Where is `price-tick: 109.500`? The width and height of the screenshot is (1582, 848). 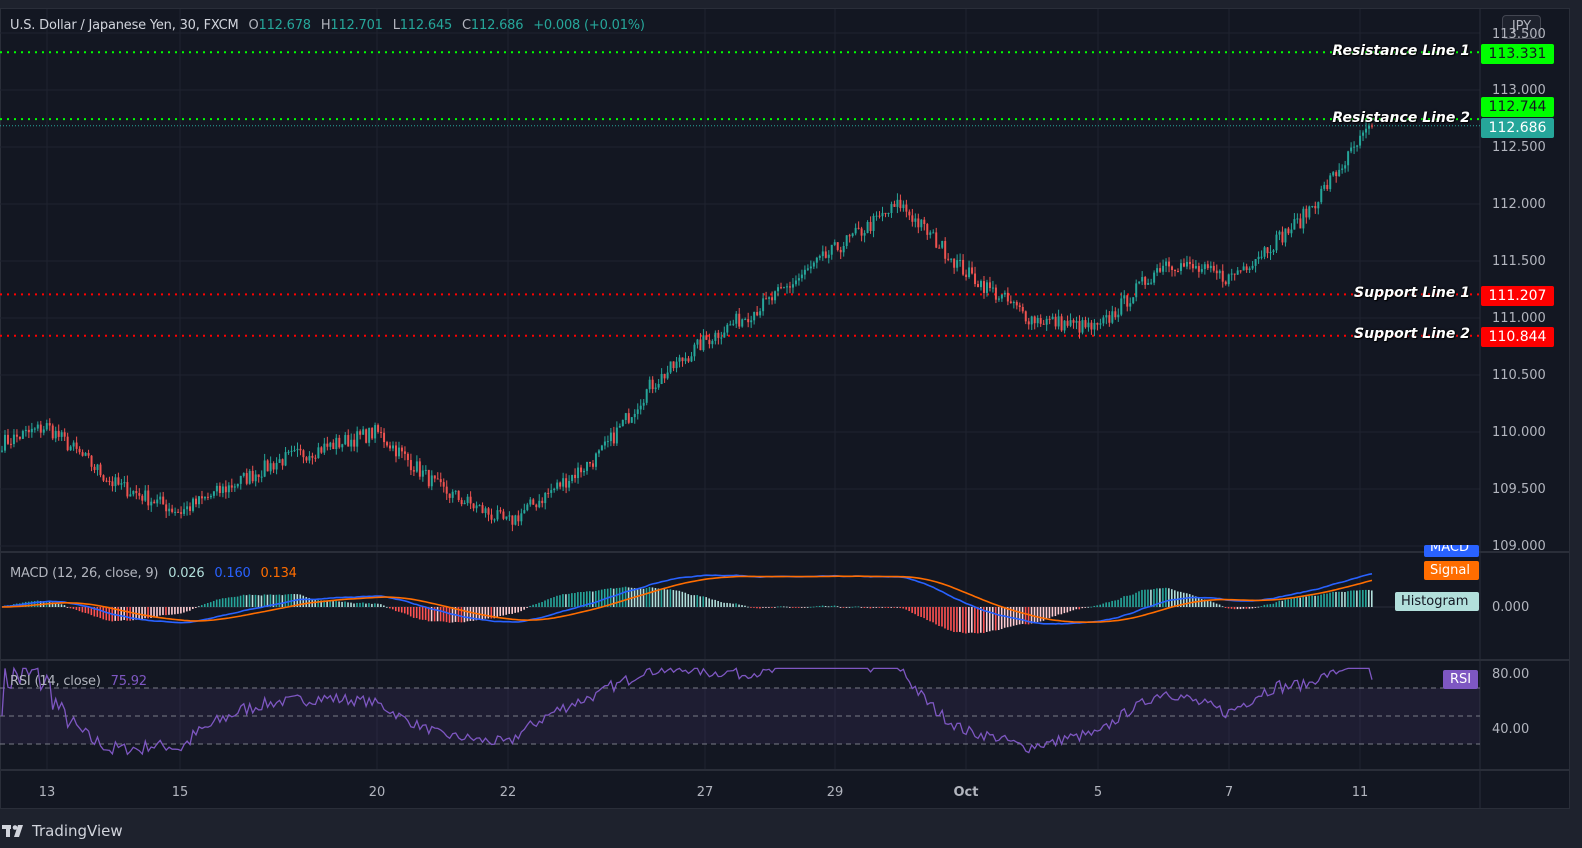
price-tick: 109.500 is located at coordinates (1519, 489).